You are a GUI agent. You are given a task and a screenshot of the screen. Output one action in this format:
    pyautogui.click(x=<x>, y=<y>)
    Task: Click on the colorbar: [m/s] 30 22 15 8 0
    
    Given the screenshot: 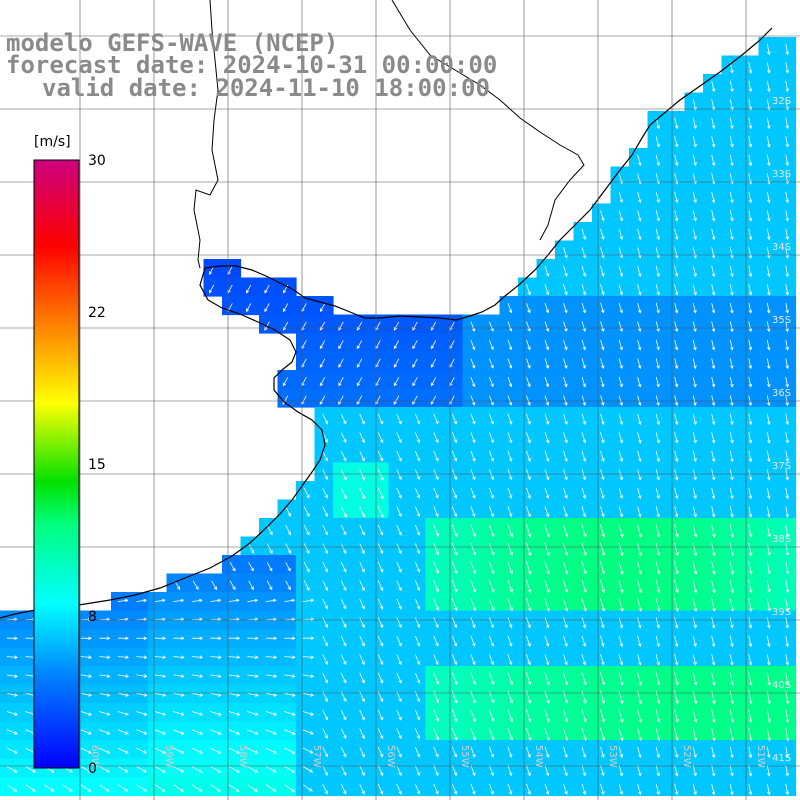 What is the action you would take?
    pyautogui.click(x=69, y=455)
    